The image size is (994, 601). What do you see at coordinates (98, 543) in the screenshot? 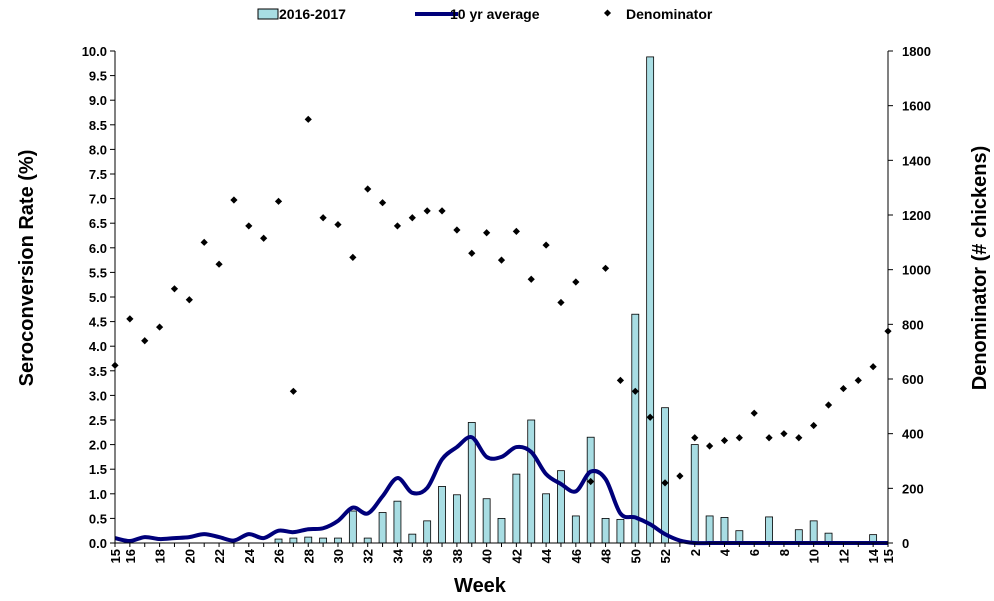
I see `left-tick-label: 0.0` at bounding box center [98, 543].